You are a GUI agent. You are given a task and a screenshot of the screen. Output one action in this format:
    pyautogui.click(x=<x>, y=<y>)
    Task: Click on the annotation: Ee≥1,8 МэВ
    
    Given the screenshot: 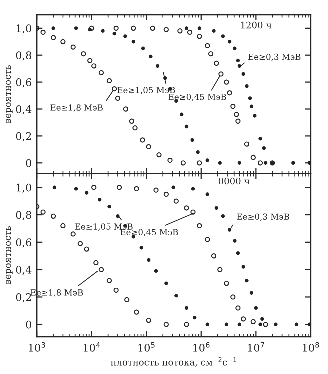 What is the action you would take?
    pyautogui.click(x=76, y=108)
    